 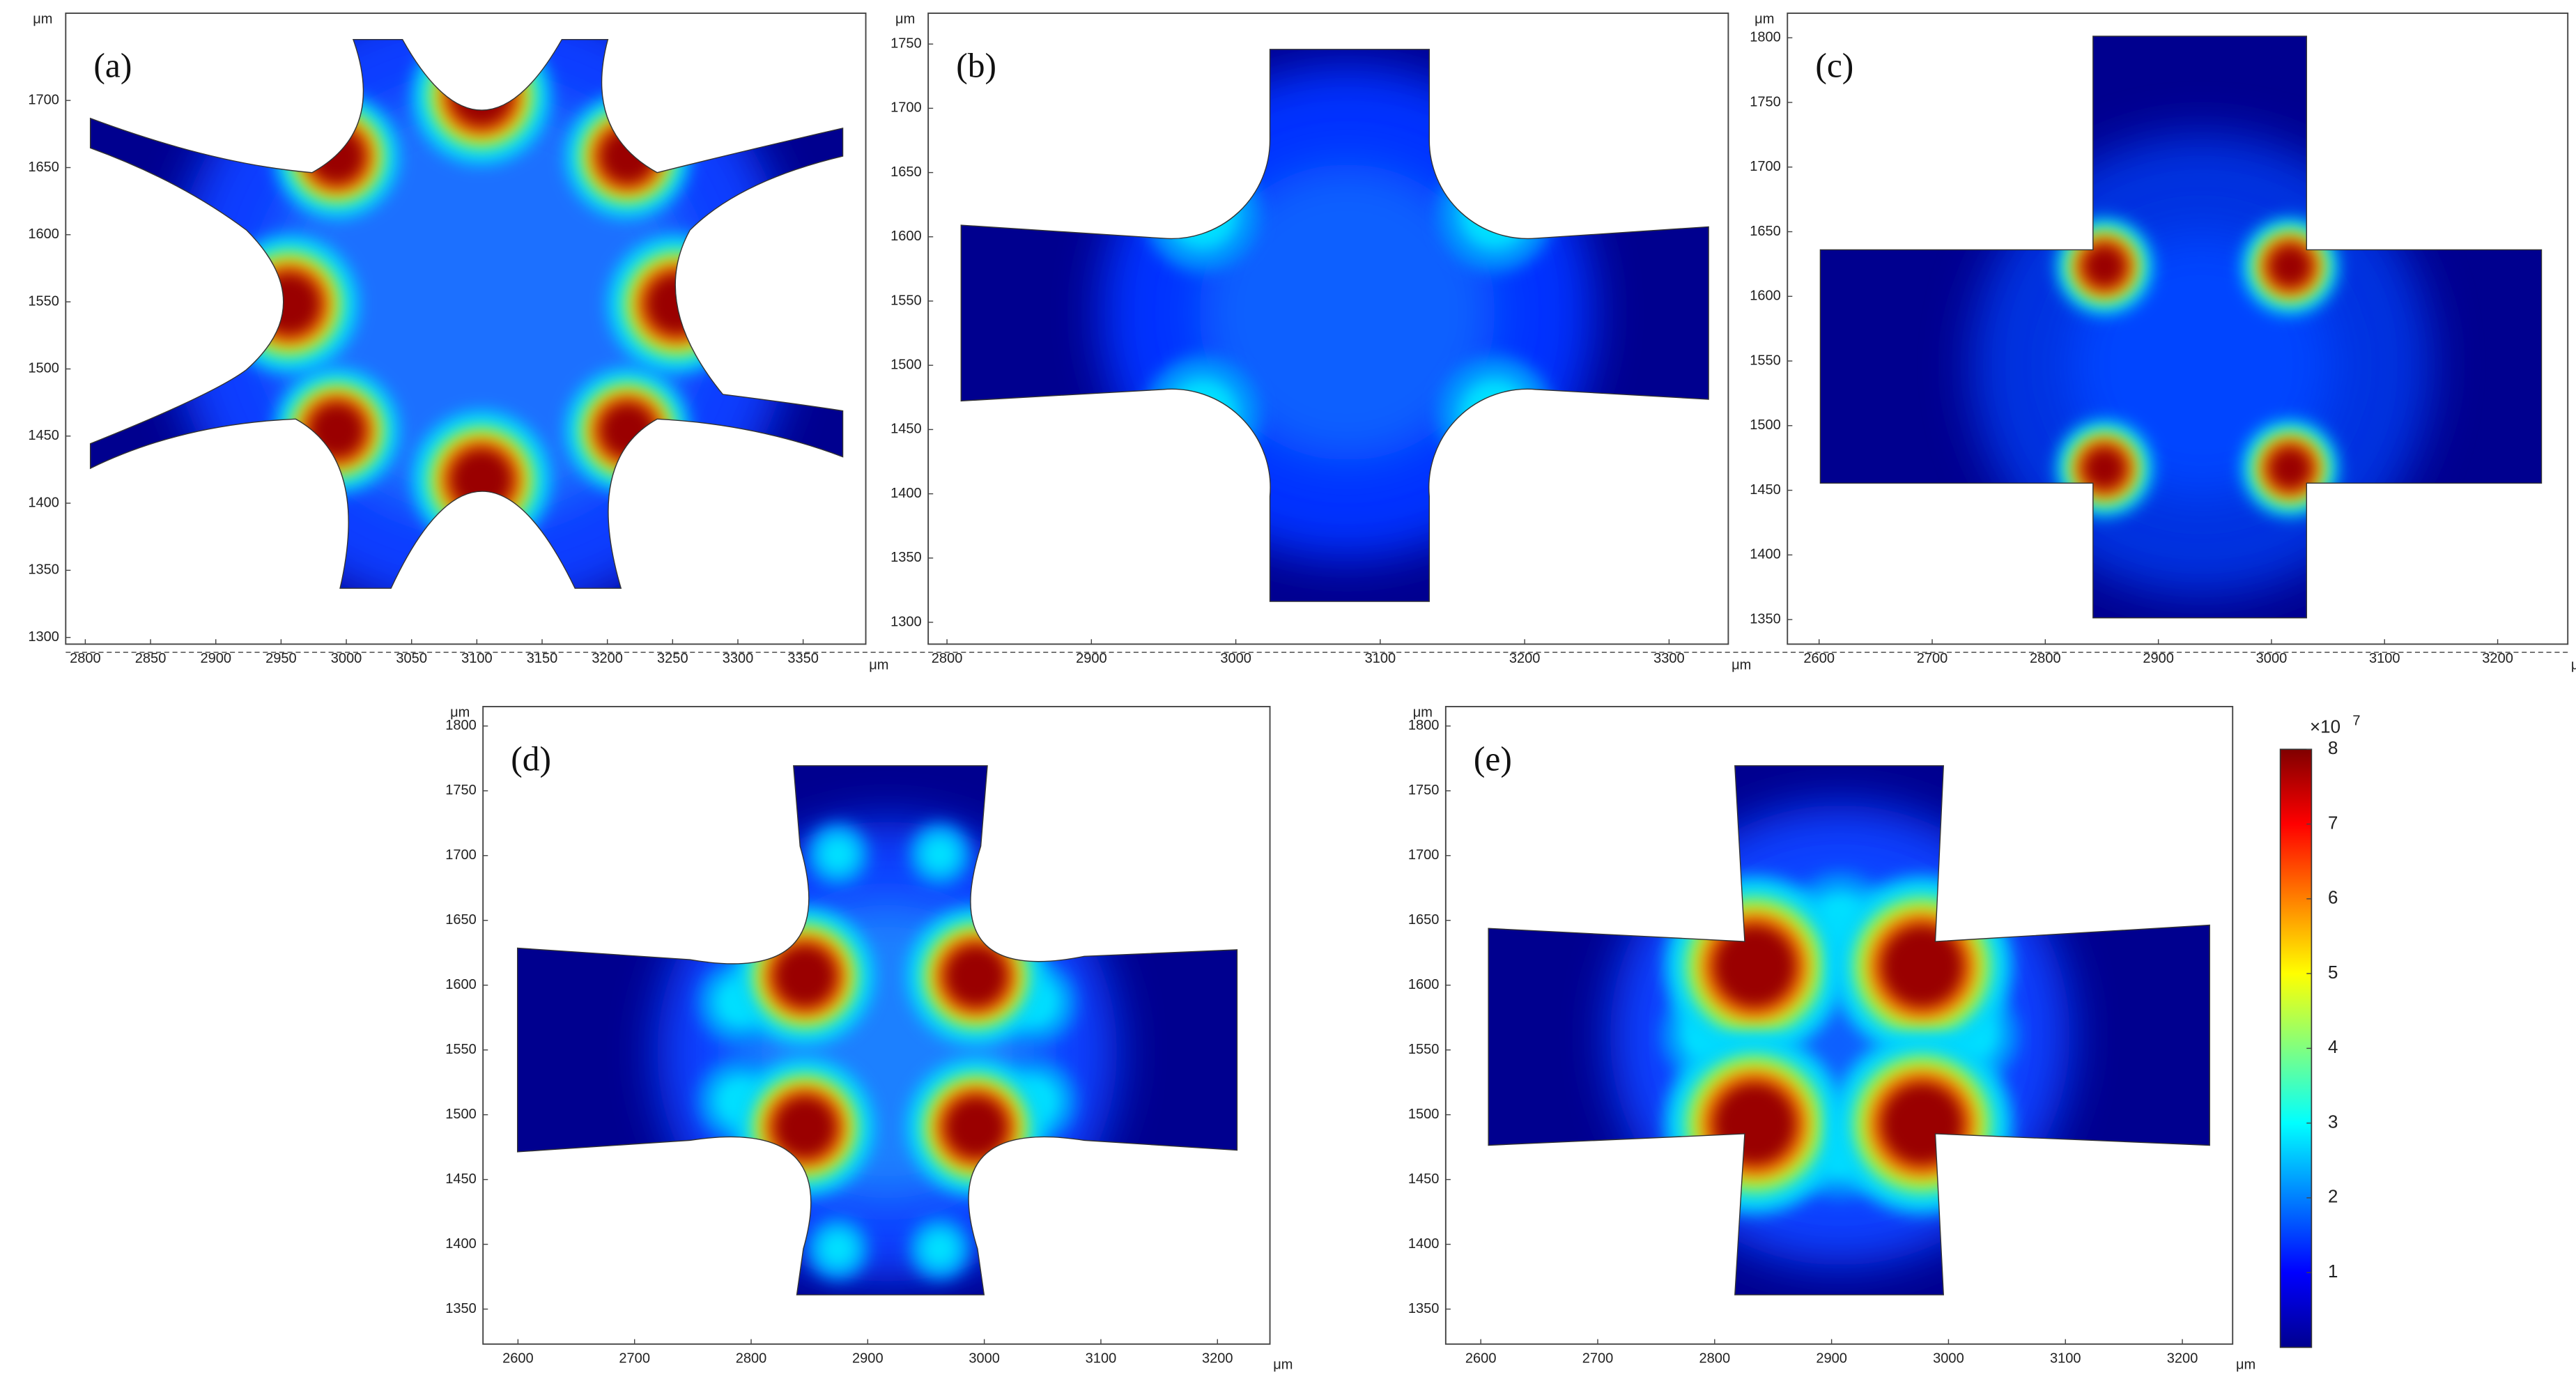 What do you see at coordinates (2333, 1122) in the screenshot?
I see `colorbar-tick-label: 3` at bounding box center [2333, 1122].